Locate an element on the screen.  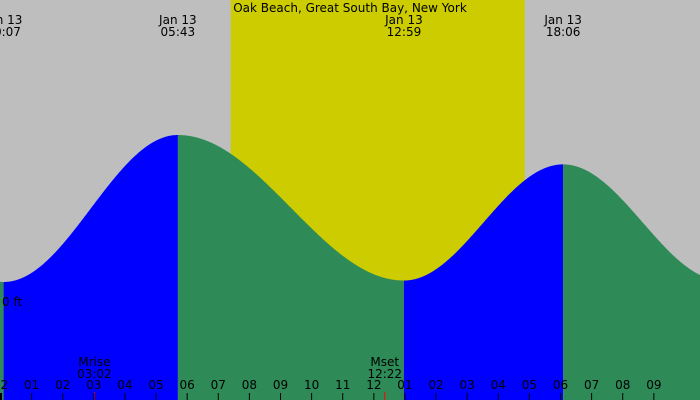
zero-ft-label: 0 ft is located at coordinates (12, 302).